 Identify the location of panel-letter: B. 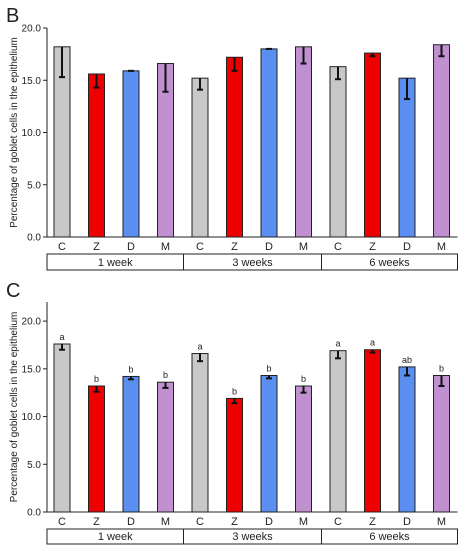
(12, 16).